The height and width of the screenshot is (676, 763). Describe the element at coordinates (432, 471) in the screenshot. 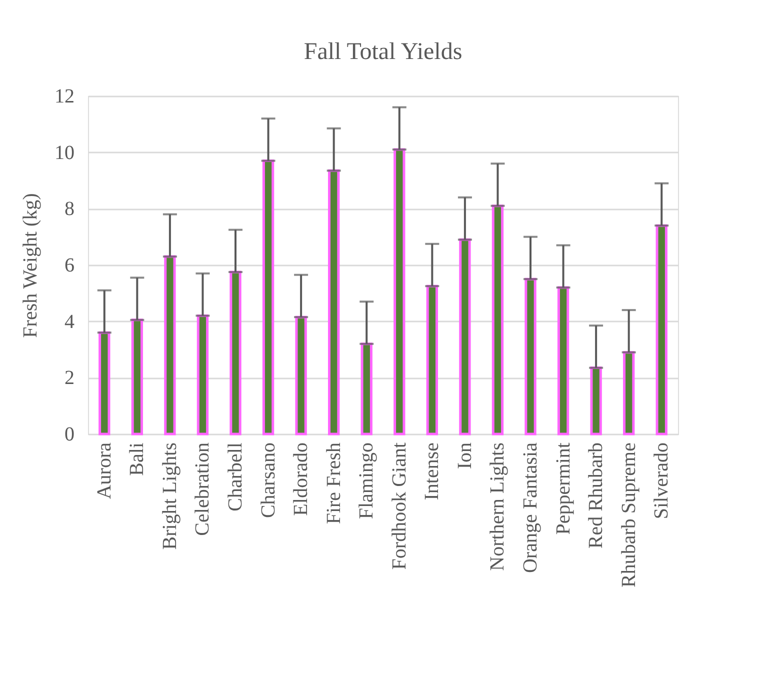

I see `x-tick-label: Intense` at that location.